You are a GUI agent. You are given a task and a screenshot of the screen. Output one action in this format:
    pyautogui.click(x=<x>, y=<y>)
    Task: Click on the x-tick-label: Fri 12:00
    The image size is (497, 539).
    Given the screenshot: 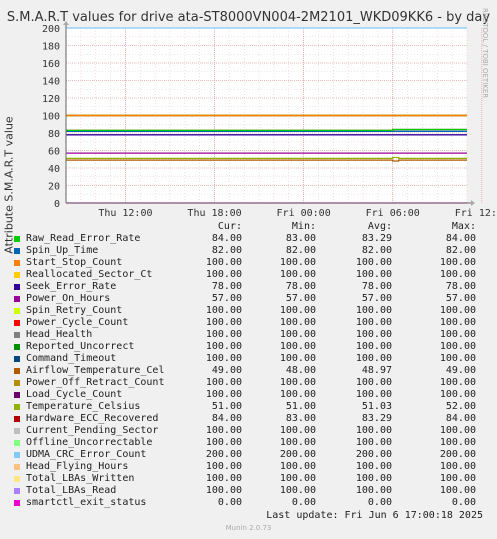 What is the action you would take?
    pyautogui.click(x=476, y=213)
    